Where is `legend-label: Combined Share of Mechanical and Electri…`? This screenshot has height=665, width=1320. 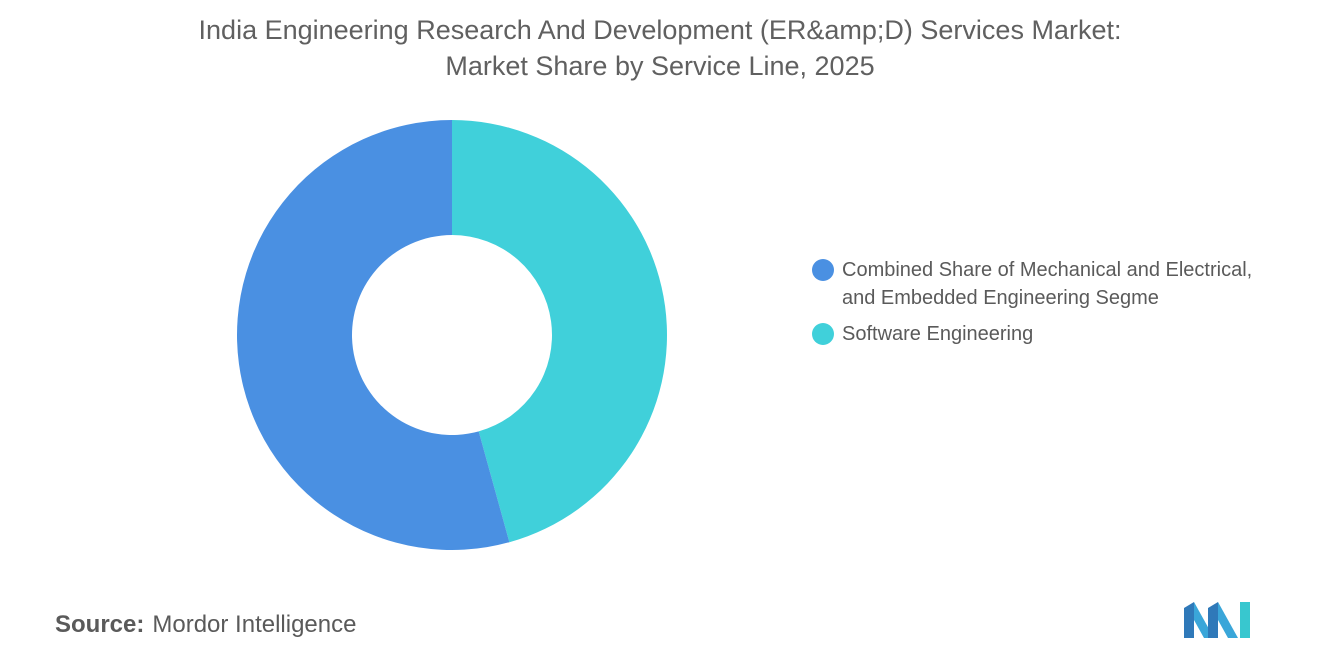
legend-label: Combined Share of Mechanical and Electri… is located at coordinates (1047, 284).